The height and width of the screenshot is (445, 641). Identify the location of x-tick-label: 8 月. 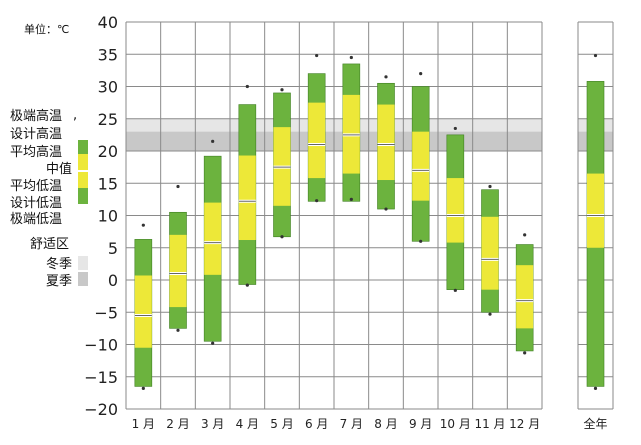
(385, 424).